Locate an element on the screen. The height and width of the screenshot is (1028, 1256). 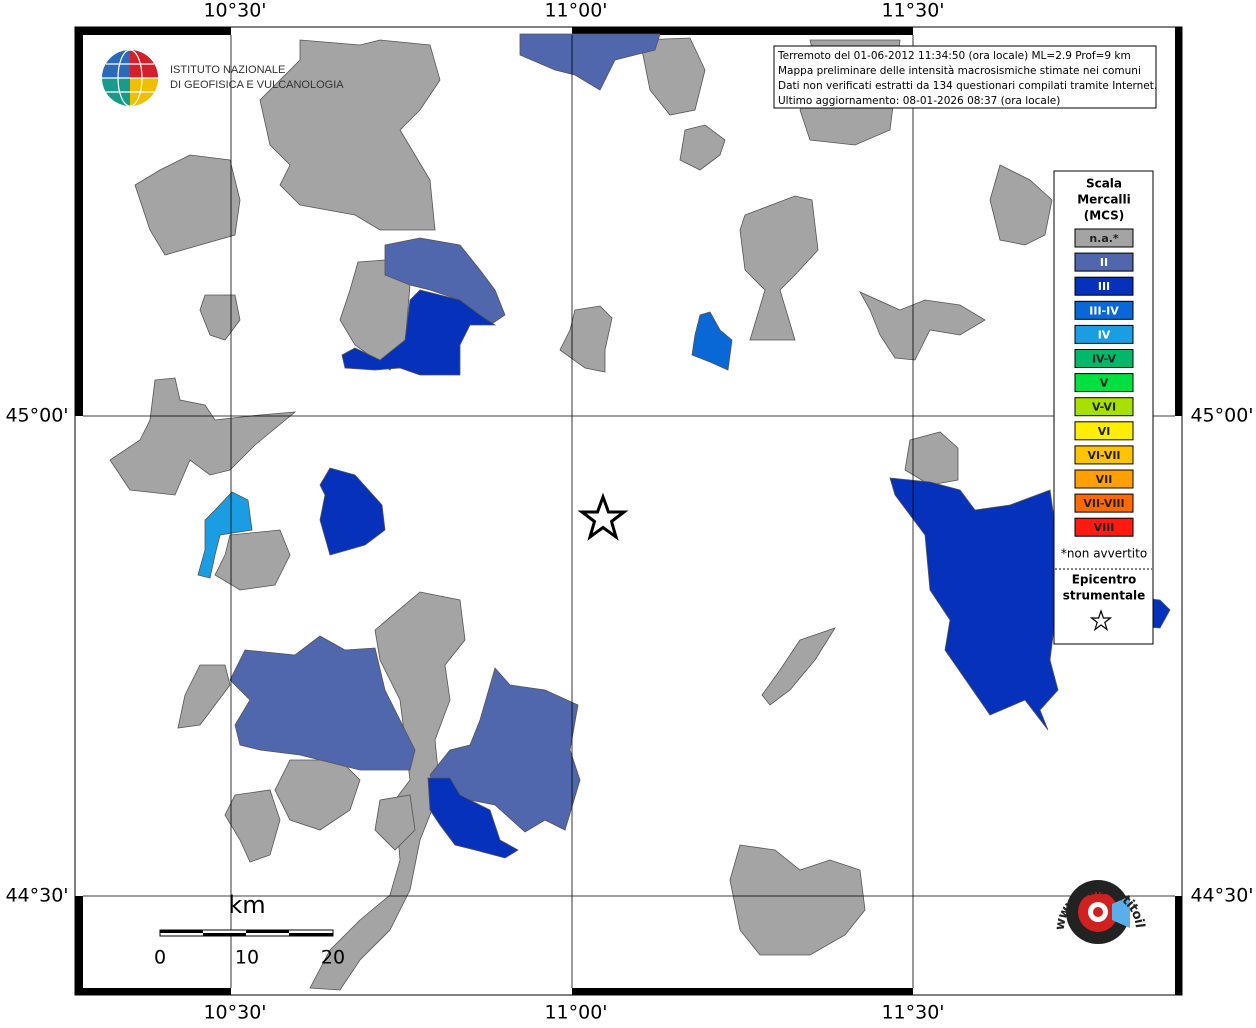
legend-label: IV-V is located at coordinates (1104, 359).